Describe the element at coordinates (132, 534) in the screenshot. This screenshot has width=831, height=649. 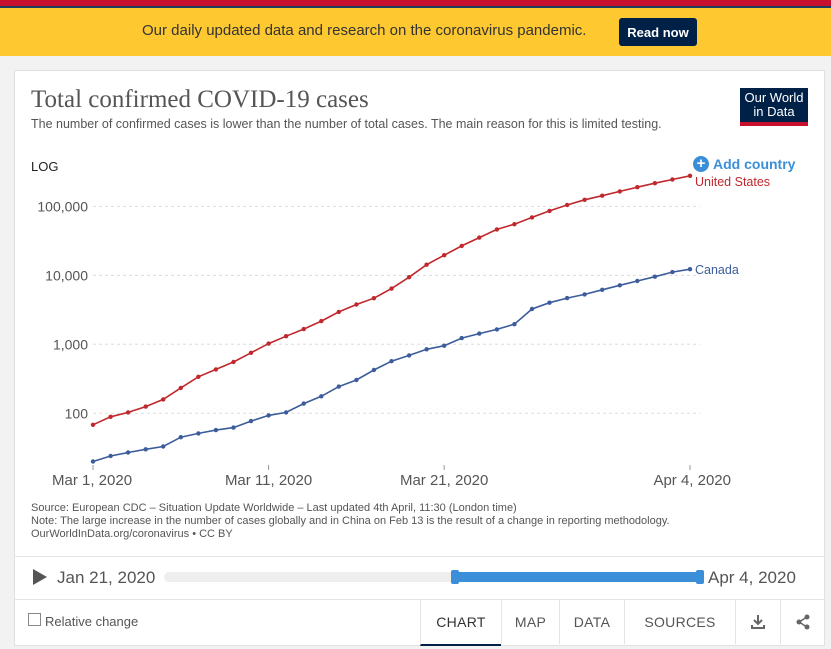
I see `license-line: OurWorldInData.org/coronavirus • CC BY` at that location.